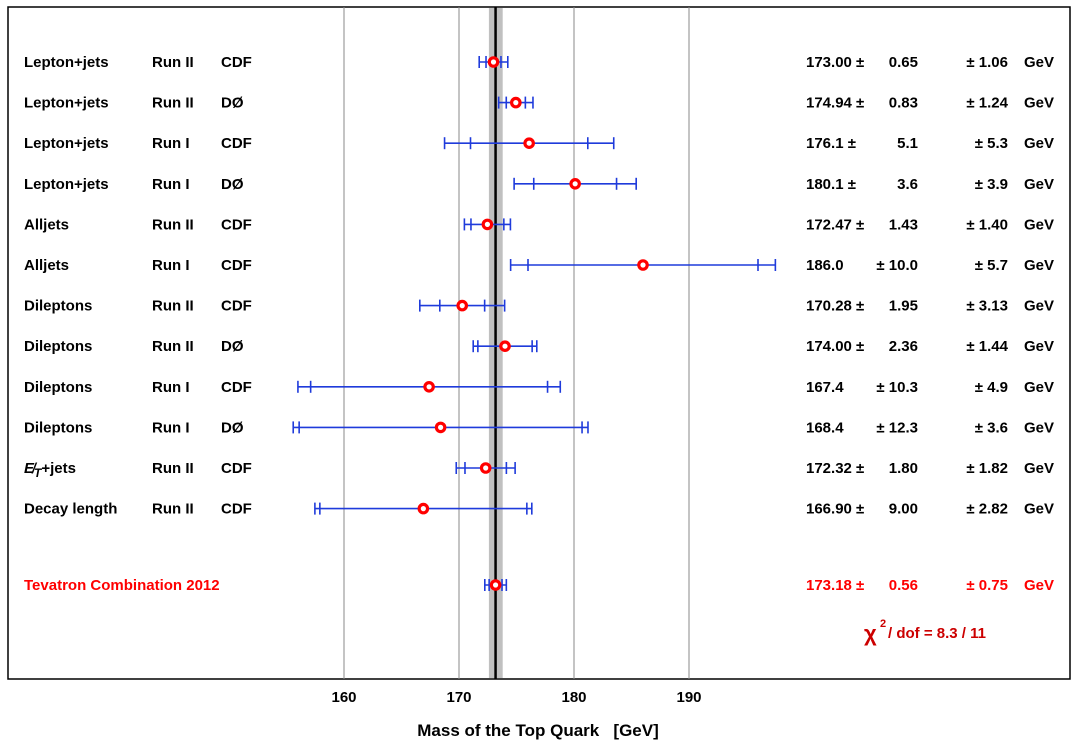 This screenshot has height=745, width=1076. What do you see at coordinates (236, 306) in the screenshot?
I see `experiment-label-6: CDF` at bounding box center [236, 306].